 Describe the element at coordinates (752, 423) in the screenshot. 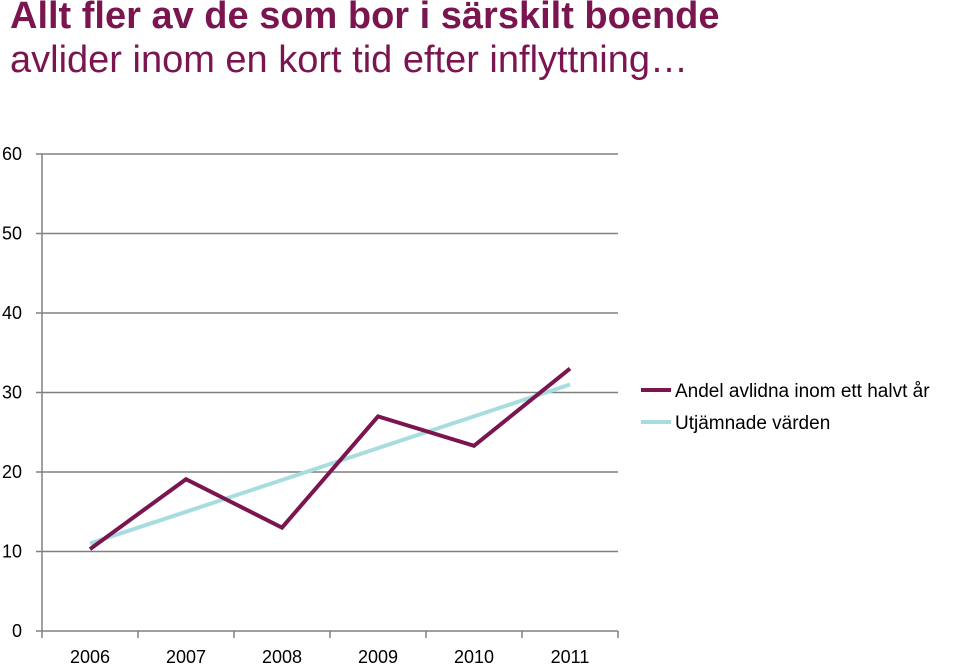

I see `legend-label-2: Utjämnade värden` at that location.